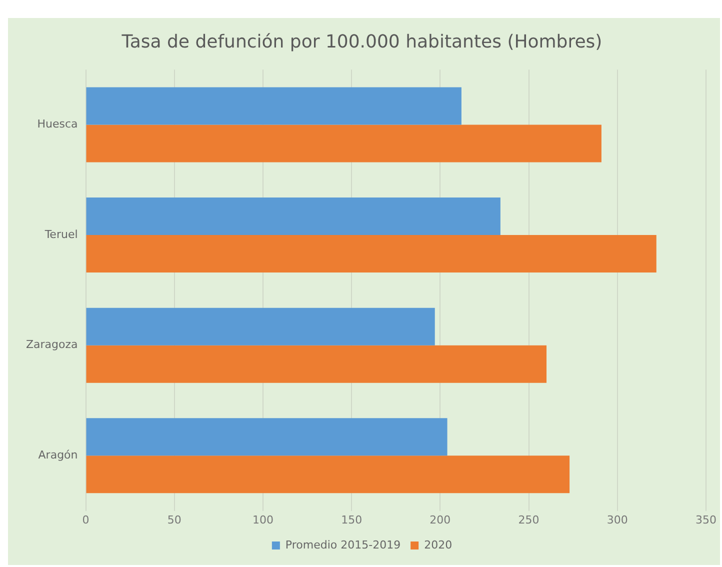 This screenshot has width=722, height=567. What do you see at coordinates (61, 234) in the screenshot?
I see `y-tick-label: Teruel` at bounding box center [61, 234].